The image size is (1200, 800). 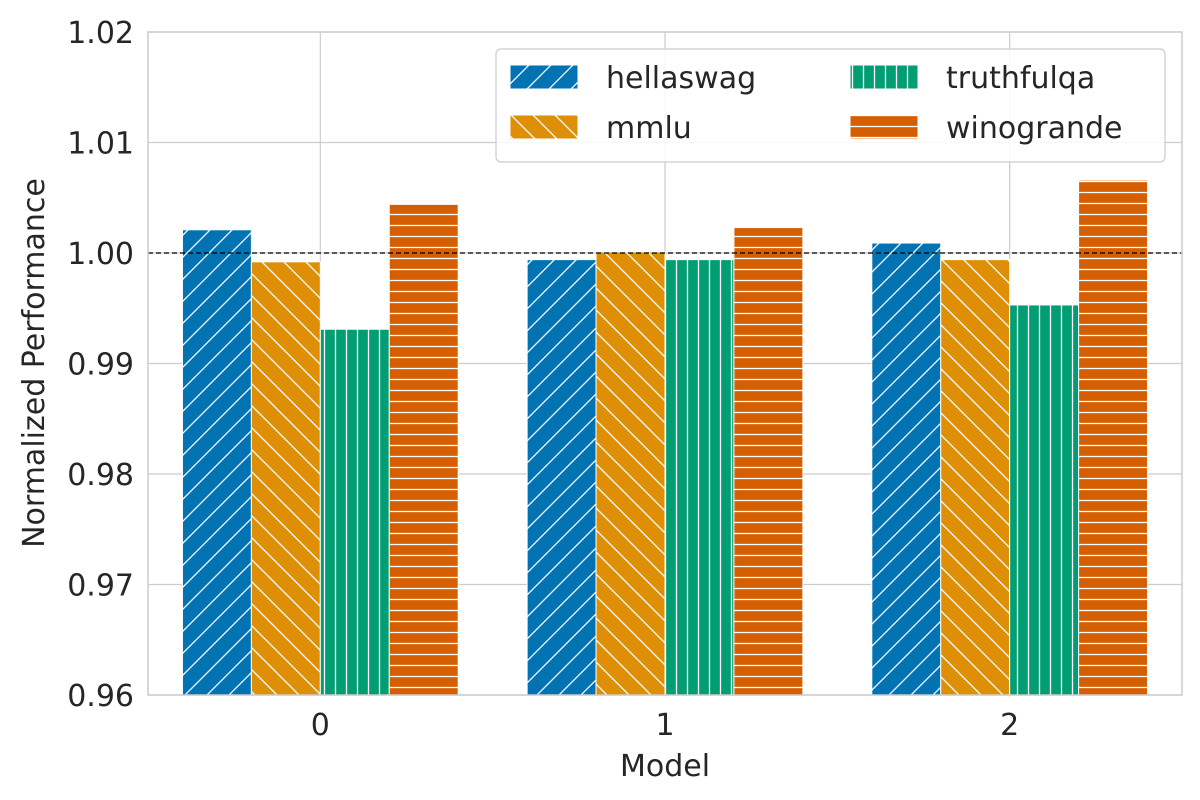 I want to click on x-tick-label: 1, so click(x=664, y=725).